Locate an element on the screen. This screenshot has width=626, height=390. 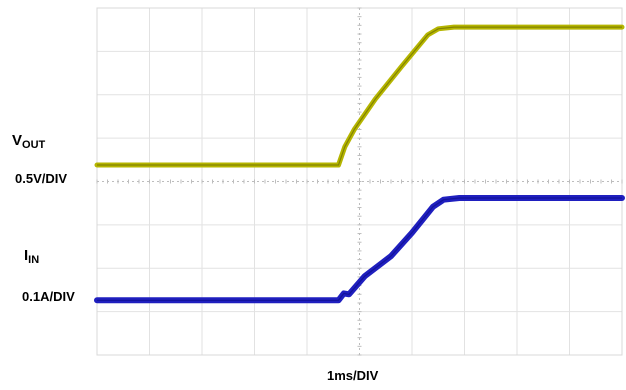
iin-scale-label: 0.1A/DIV is located at coordinates (48, 296).